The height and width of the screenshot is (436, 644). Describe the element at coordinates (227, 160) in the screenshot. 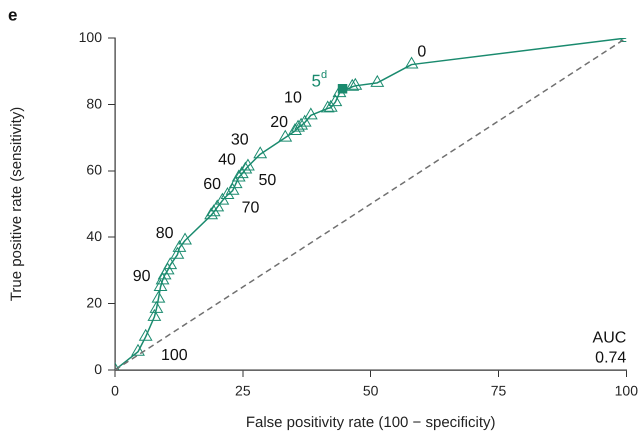

I see `annotation: 40` at that location.